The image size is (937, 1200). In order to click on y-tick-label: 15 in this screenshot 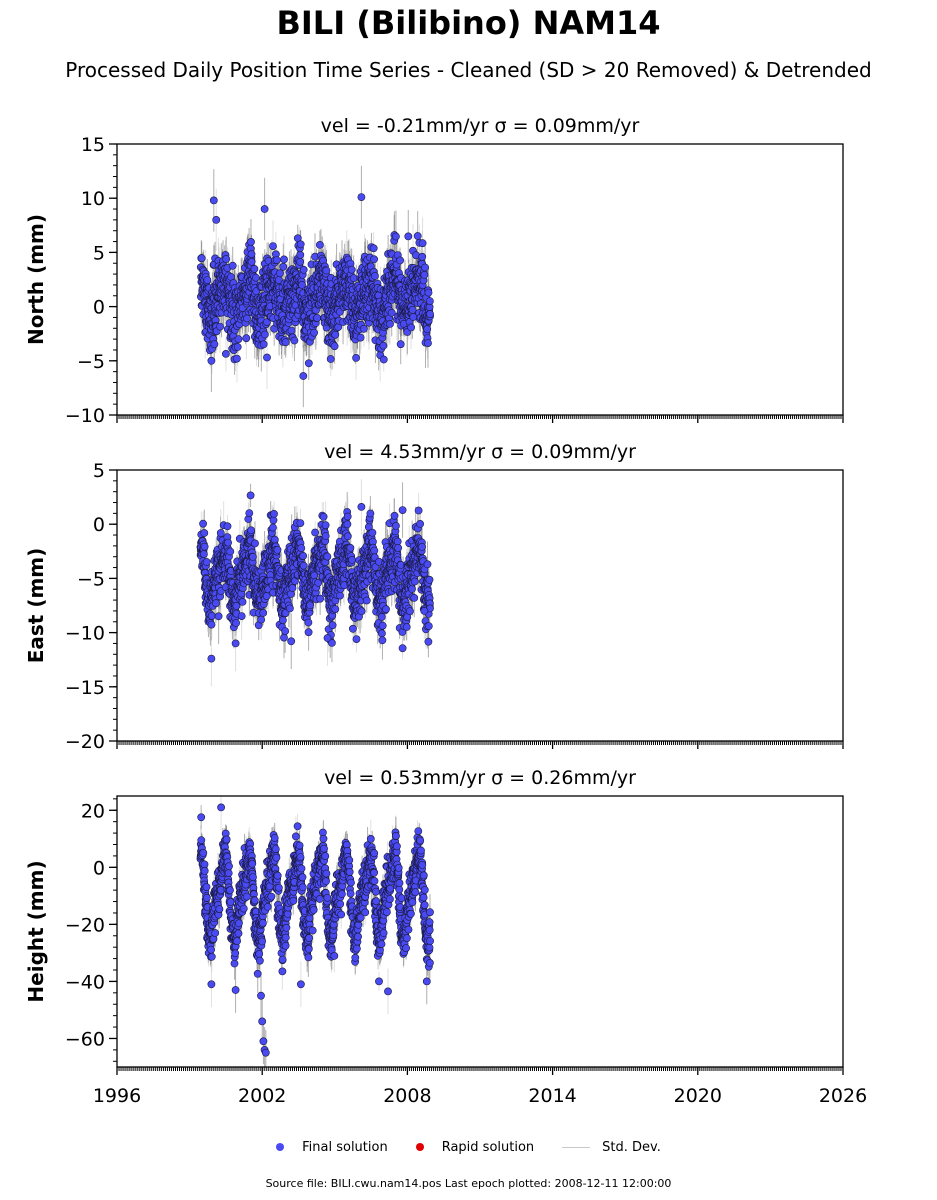, I will do `click(93, 145)`.